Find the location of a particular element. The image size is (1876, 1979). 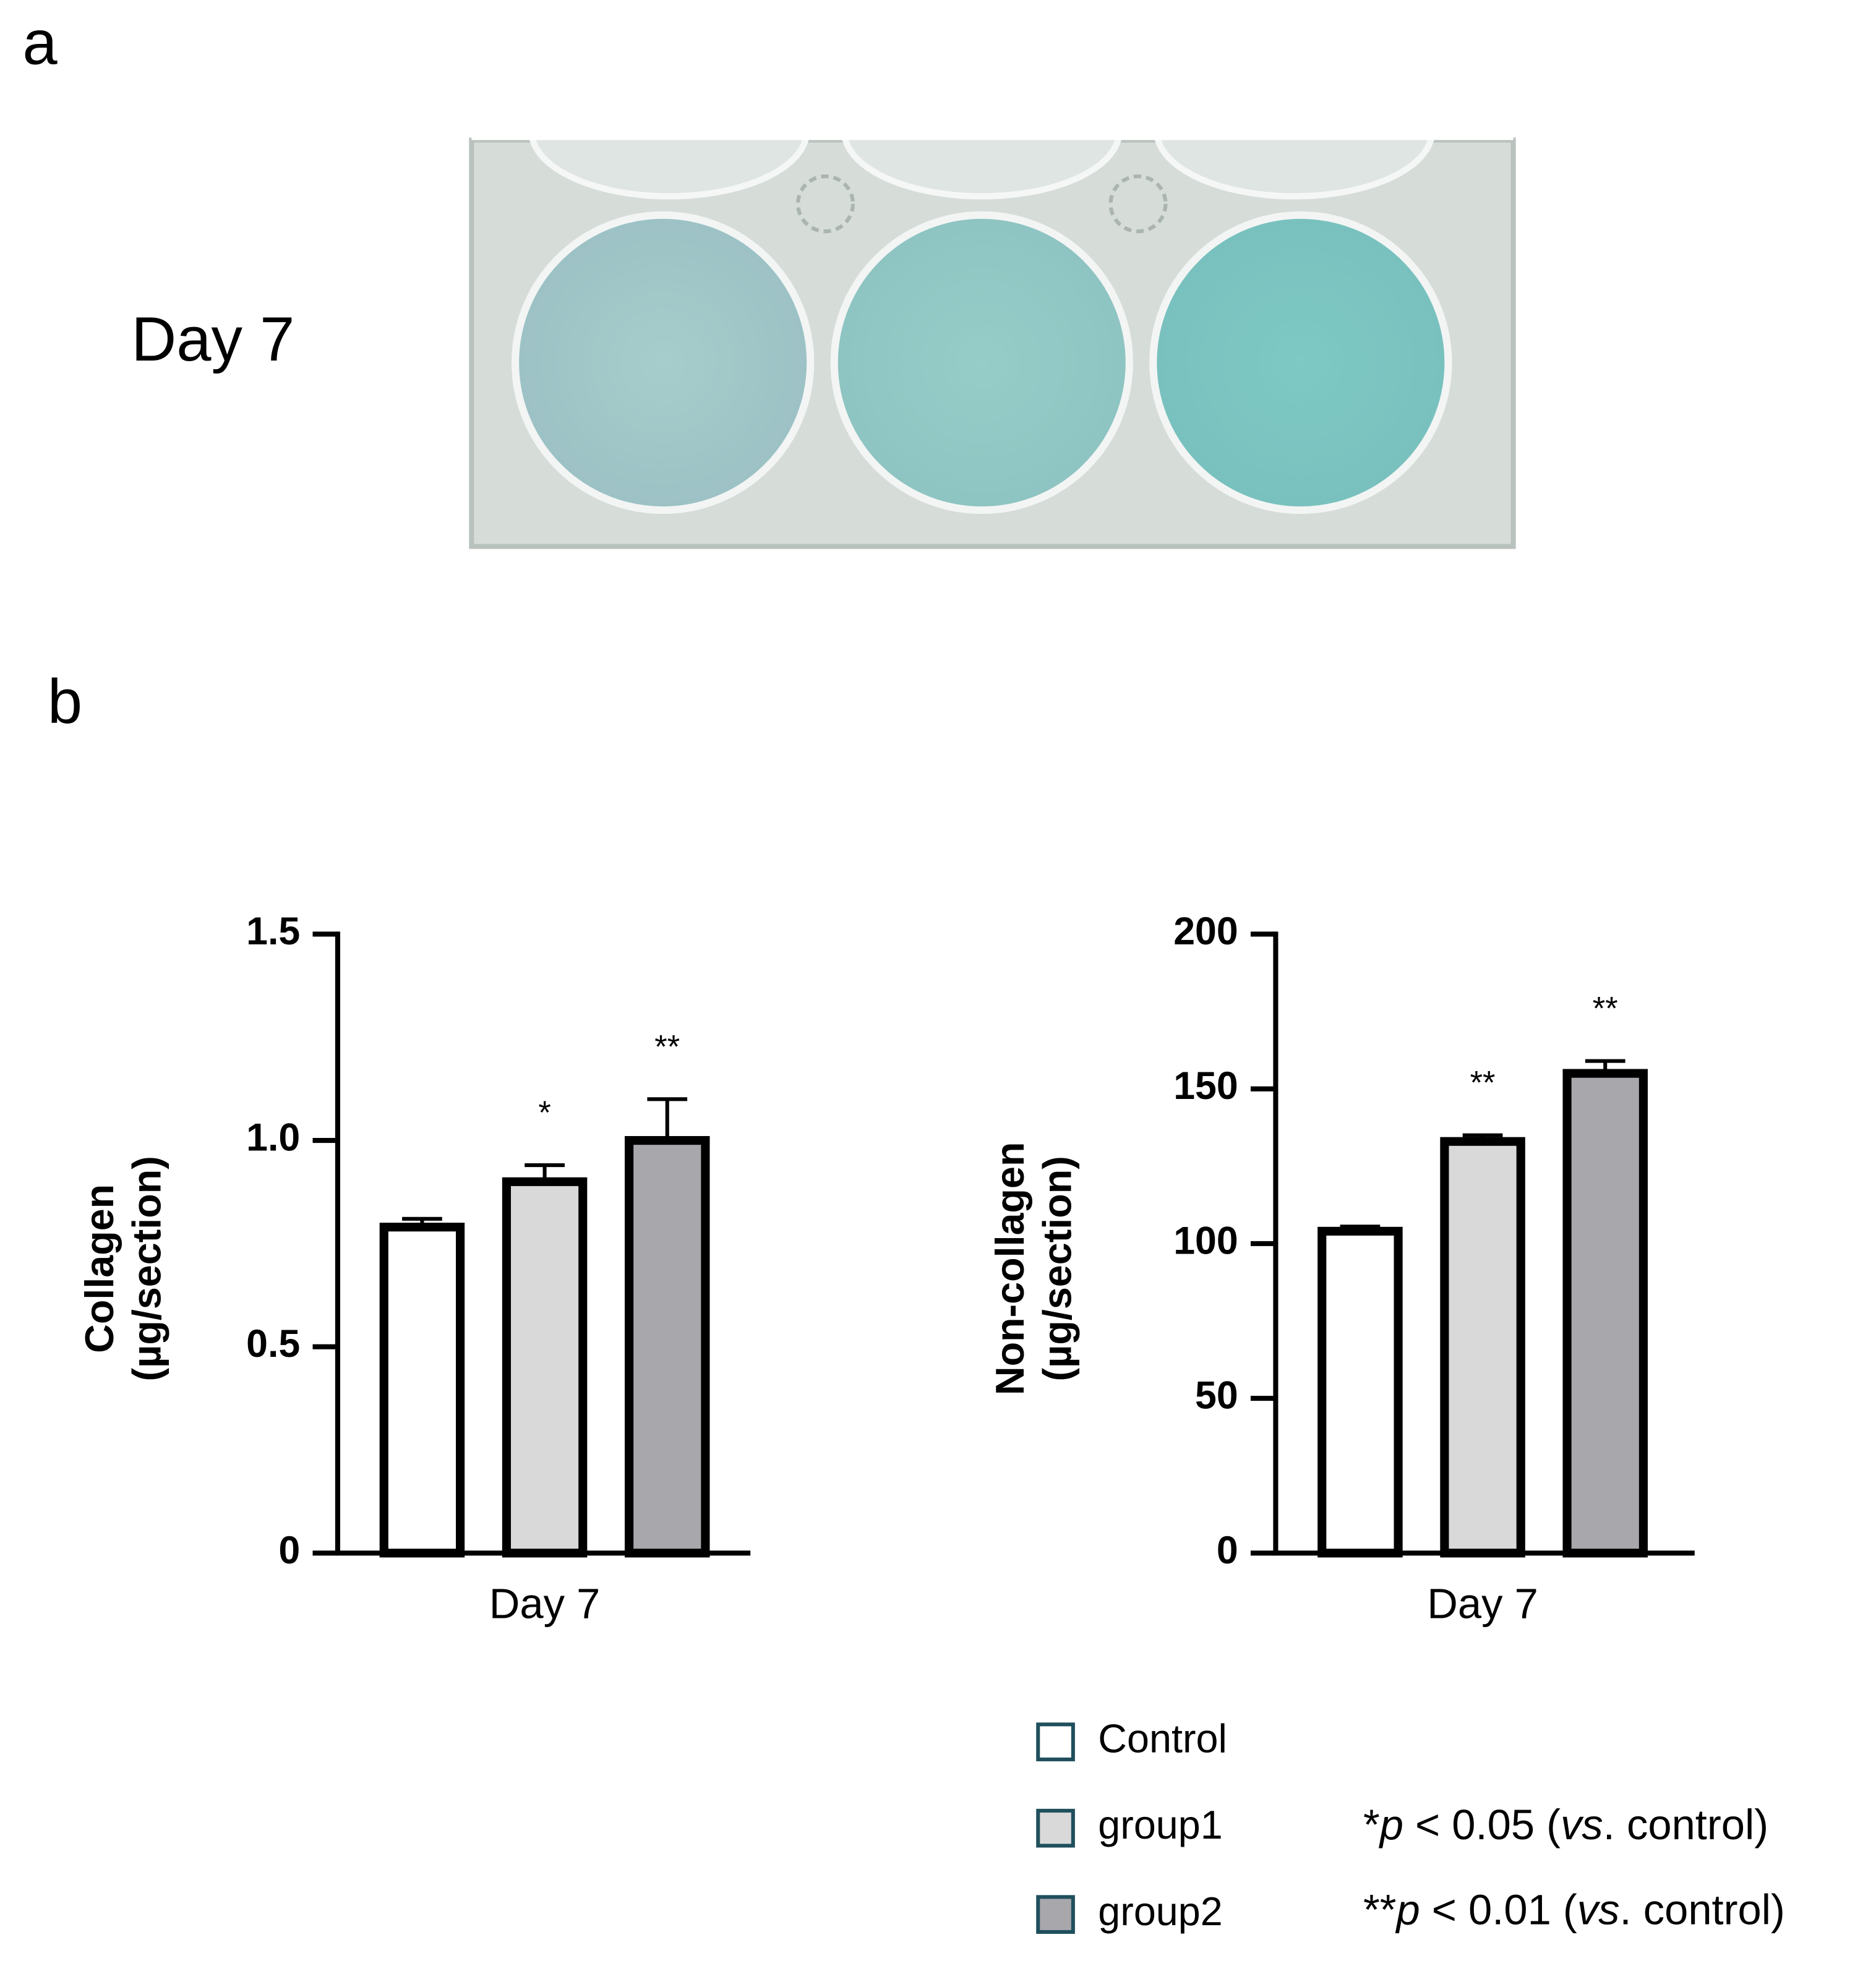

y-tick-label: 150 is located at coordinates (1205, 1086).